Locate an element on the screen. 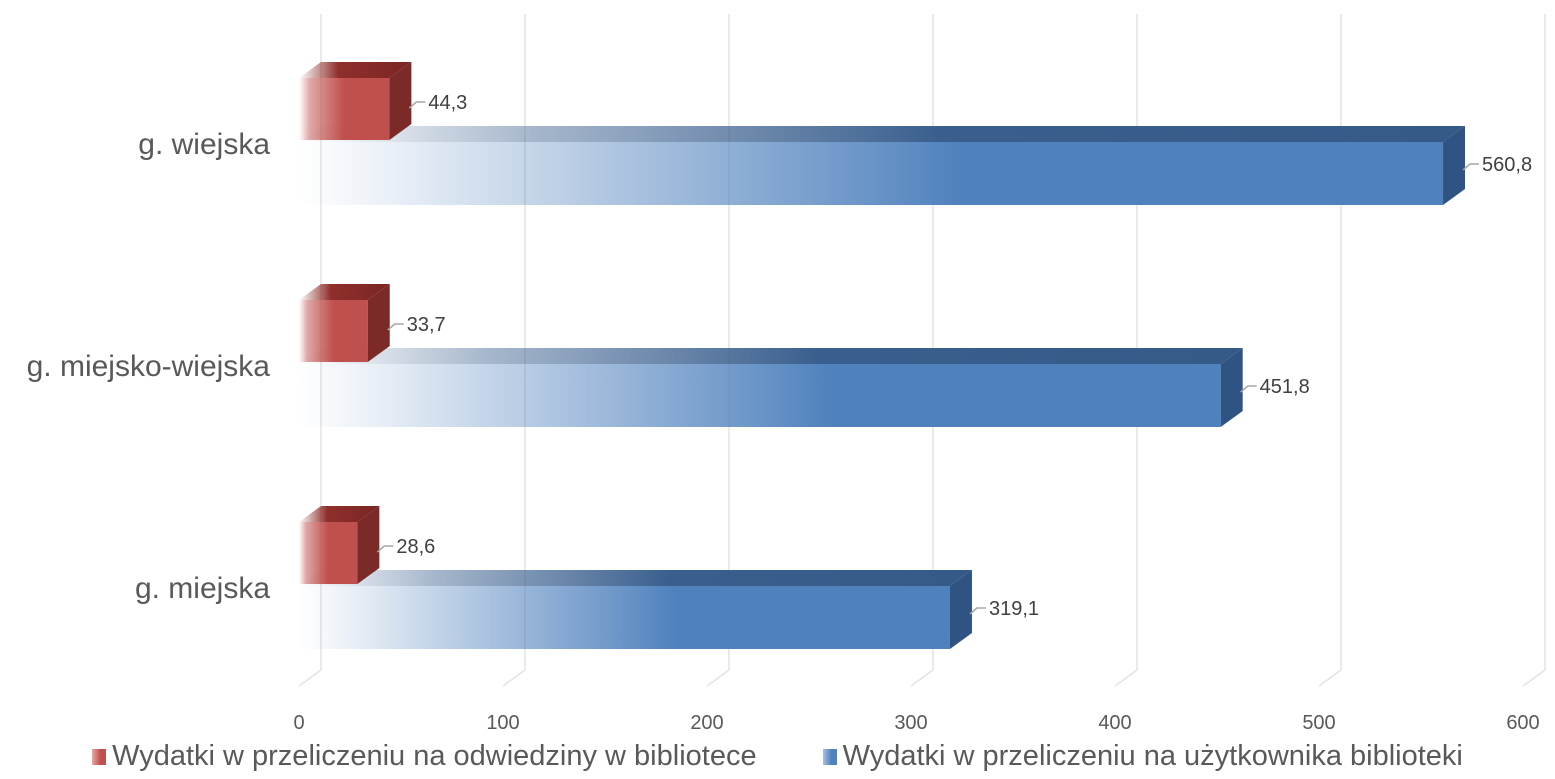  bar-visits-0-top is located at coordinates (355, 70).